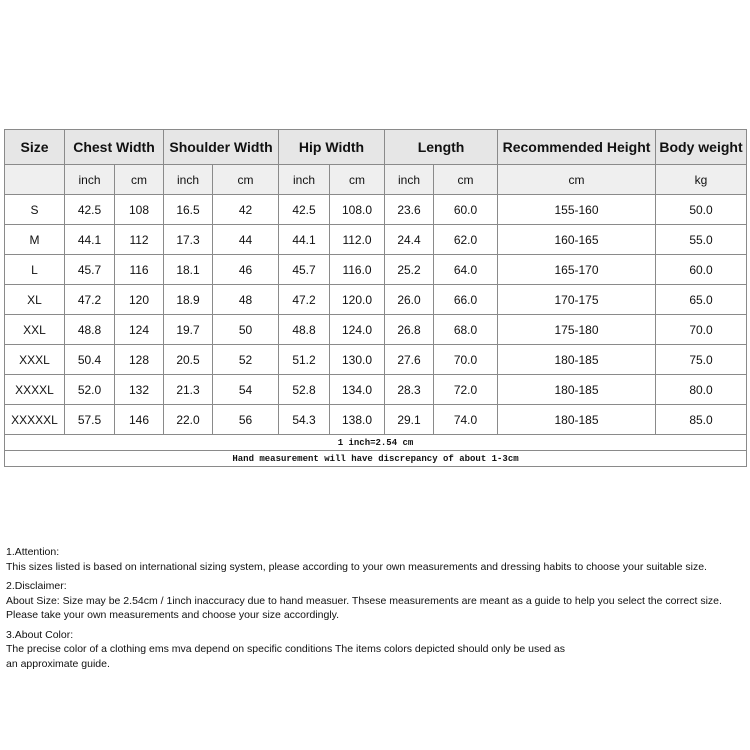 The image size is (750, 750). I want to click on value-cell: 120.0, so click(357, 299).